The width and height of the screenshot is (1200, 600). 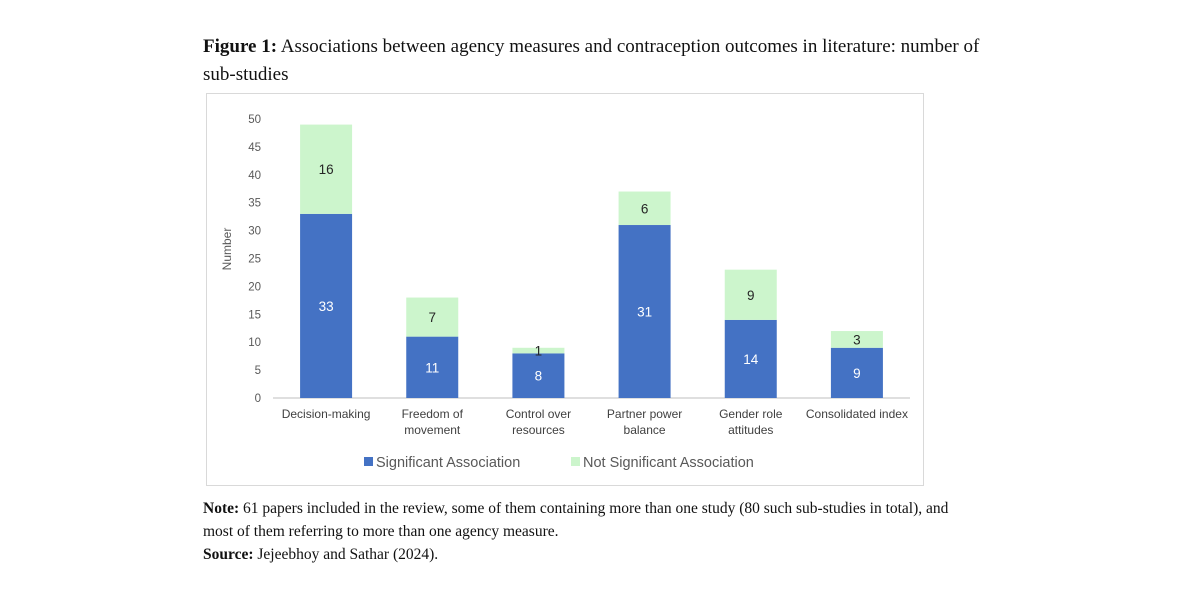 I want to click on legend-label: Not Significant Association, so click(x=668, y=463).